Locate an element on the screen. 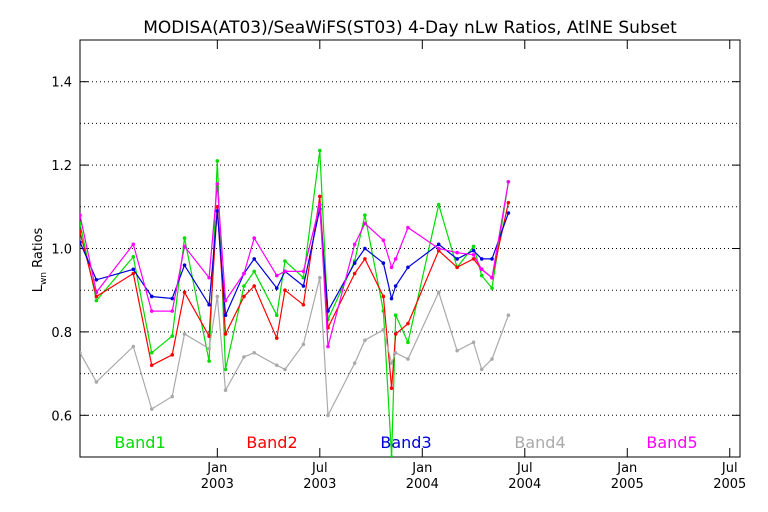 The width and height of the screenshot is (768, 512). x-tick-year-label: 2004 is located at coordinates (524, 484).